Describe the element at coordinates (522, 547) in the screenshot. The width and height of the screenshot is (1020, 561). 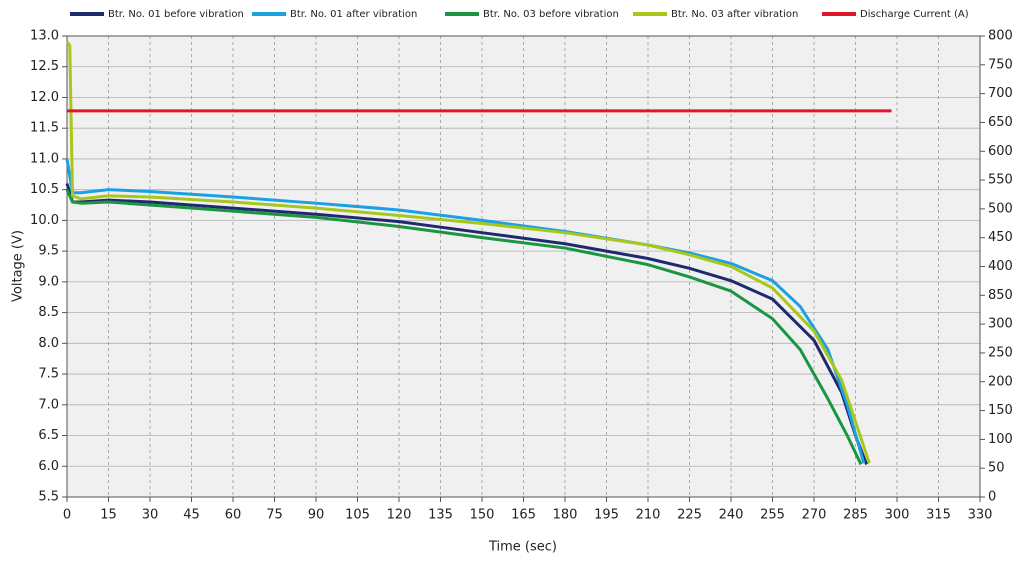
I see `x-axis-label: Time (sec)` at that location.